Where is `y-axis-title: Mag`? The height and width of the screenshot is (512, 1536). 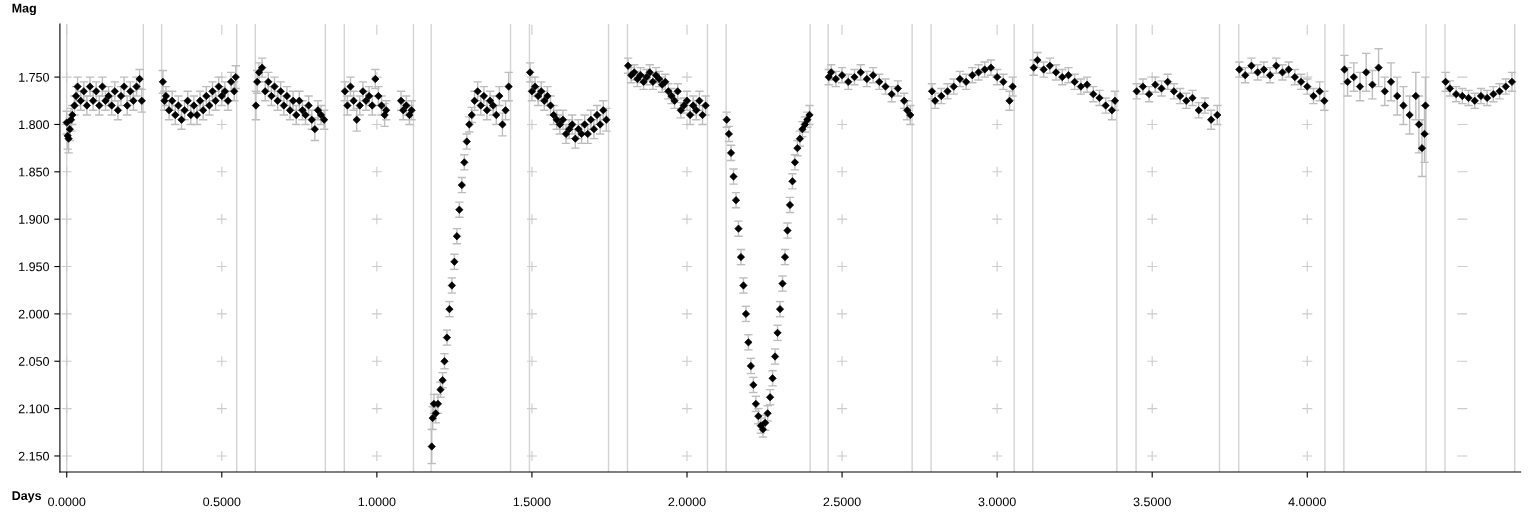 y-axis-title: Mag is located at coordinates (24, 9).